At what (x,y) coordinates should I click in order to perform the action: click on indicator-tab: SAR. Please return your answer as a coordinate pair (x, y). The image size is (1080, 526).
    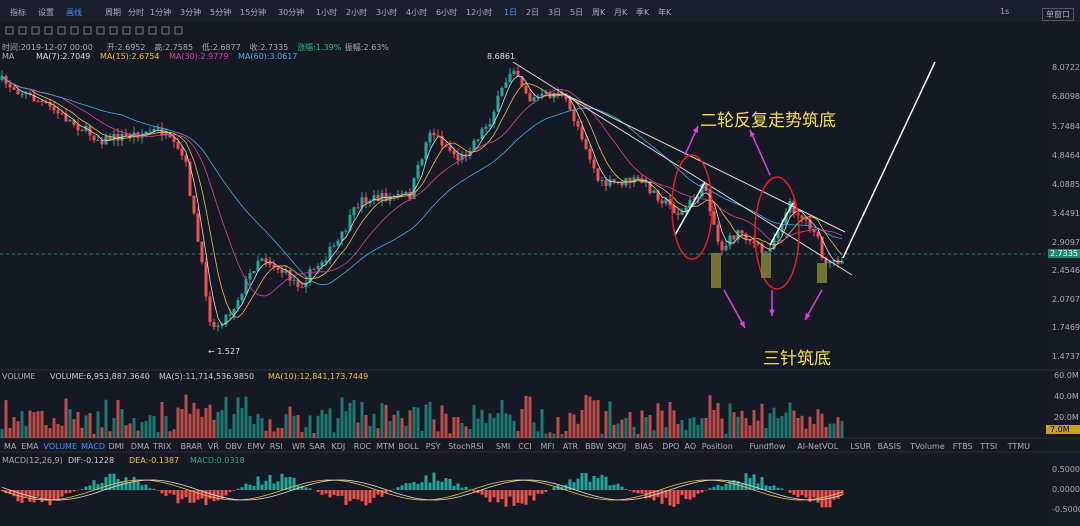
    Looking at the image, I should click on (317, 446).